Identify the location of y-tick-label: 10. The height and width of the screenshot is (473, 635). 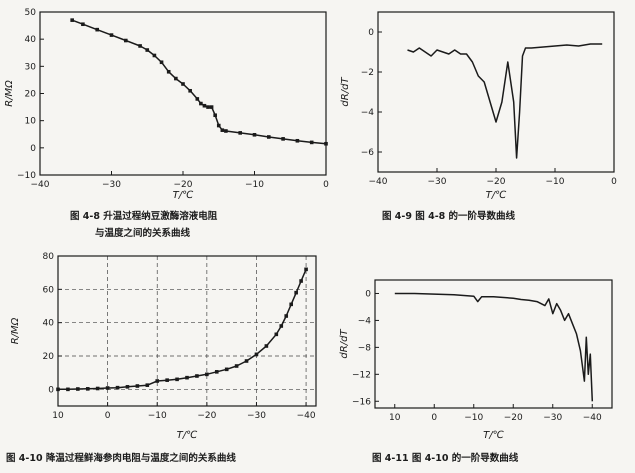
(31, 122).